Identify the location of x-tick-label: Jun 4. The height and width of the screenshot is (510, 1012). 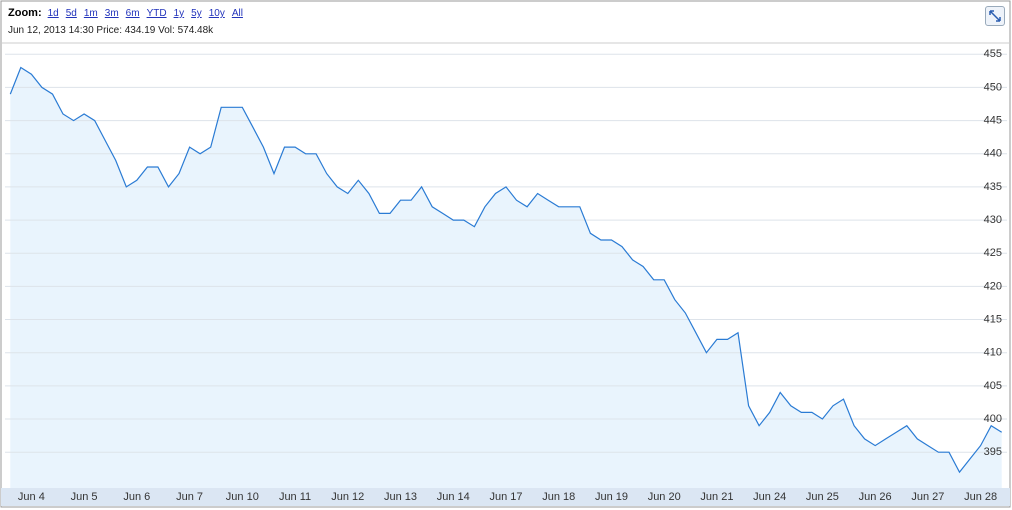
(31, 497).